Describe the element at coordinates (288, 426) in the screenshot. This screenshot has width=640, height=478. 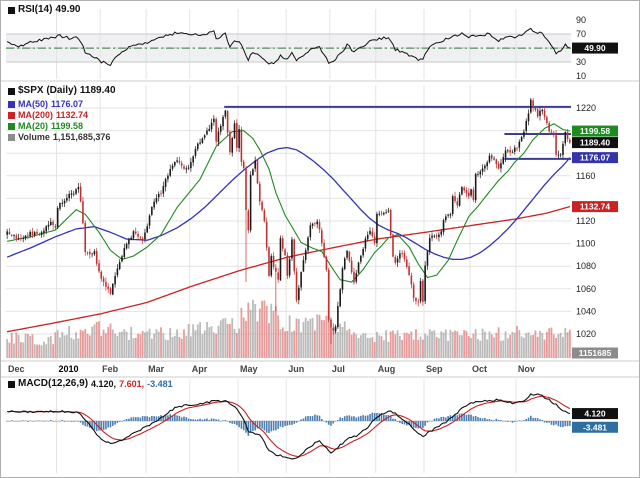
I see `macd-layer` at that location.